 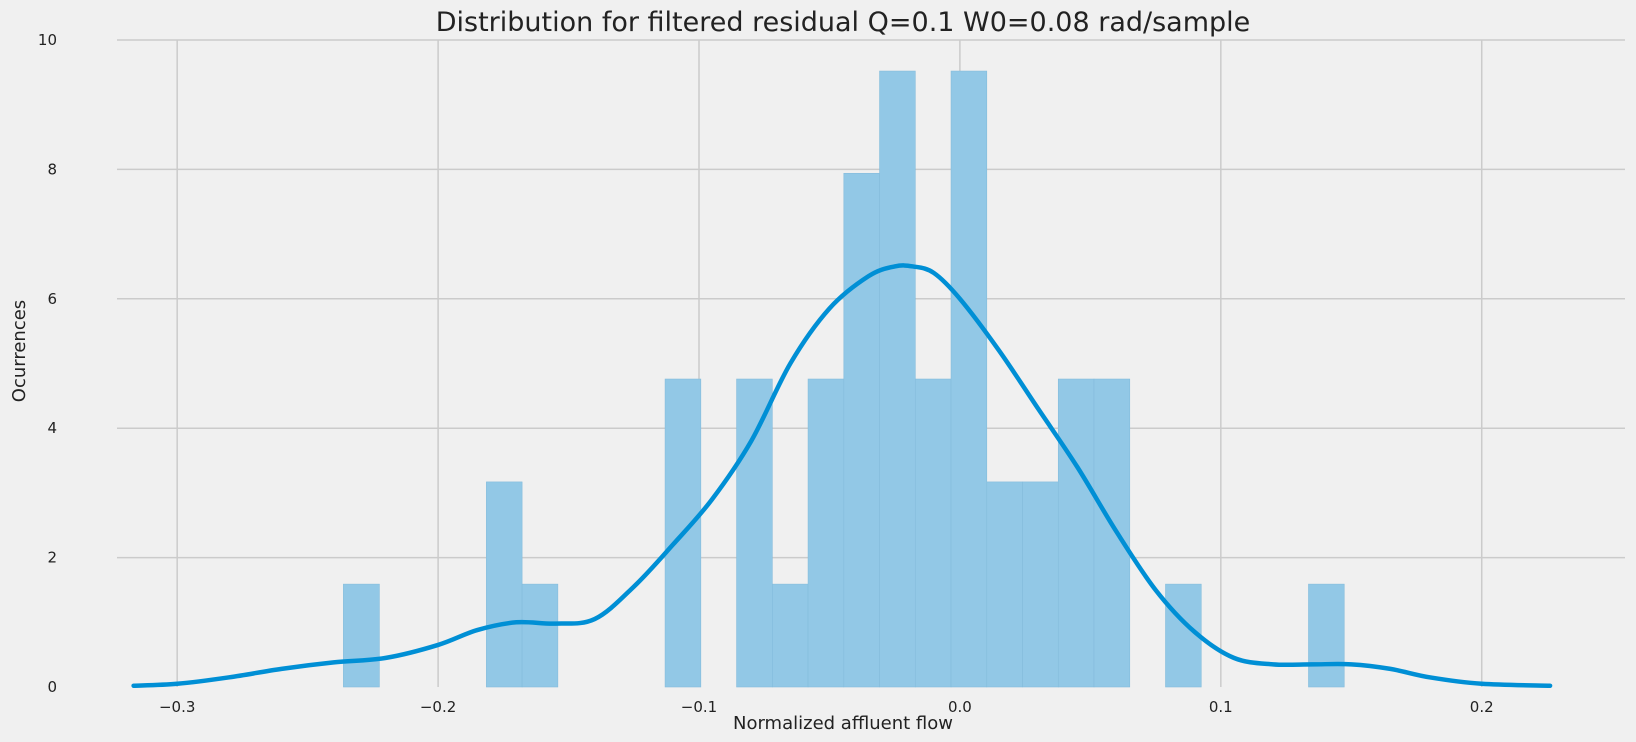 I want to click on x-tick-label: 0.1, so click(x=1221, y=707).